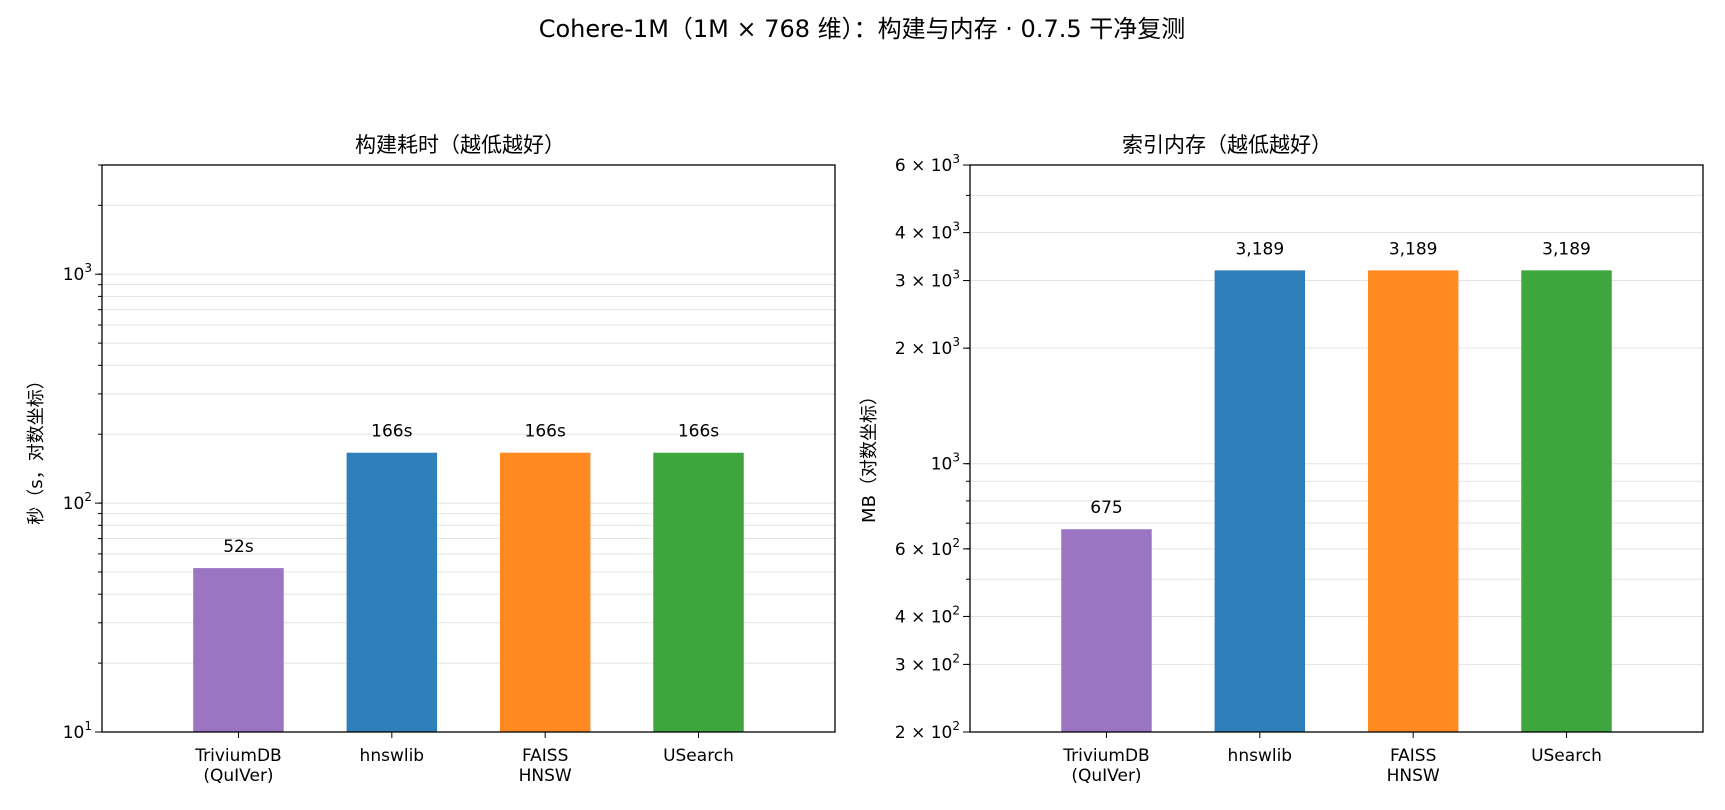 This screenshot has width=1725, height=810. I want to click on y-tick-label: 6 × 10³, so click(927, 164).